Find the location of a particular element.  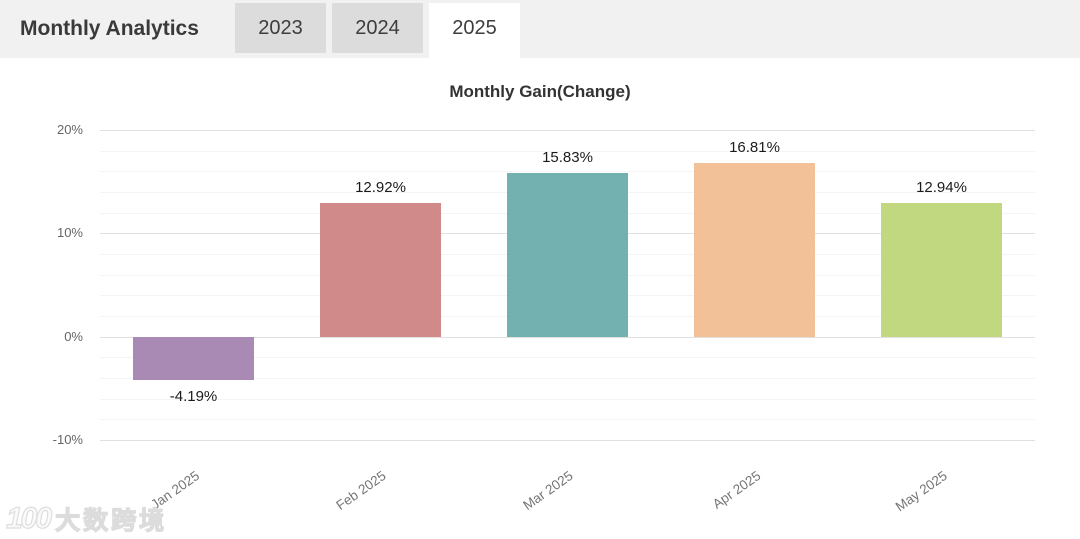

page-title: Monthly Analytics is located at coordinates (109, 28).